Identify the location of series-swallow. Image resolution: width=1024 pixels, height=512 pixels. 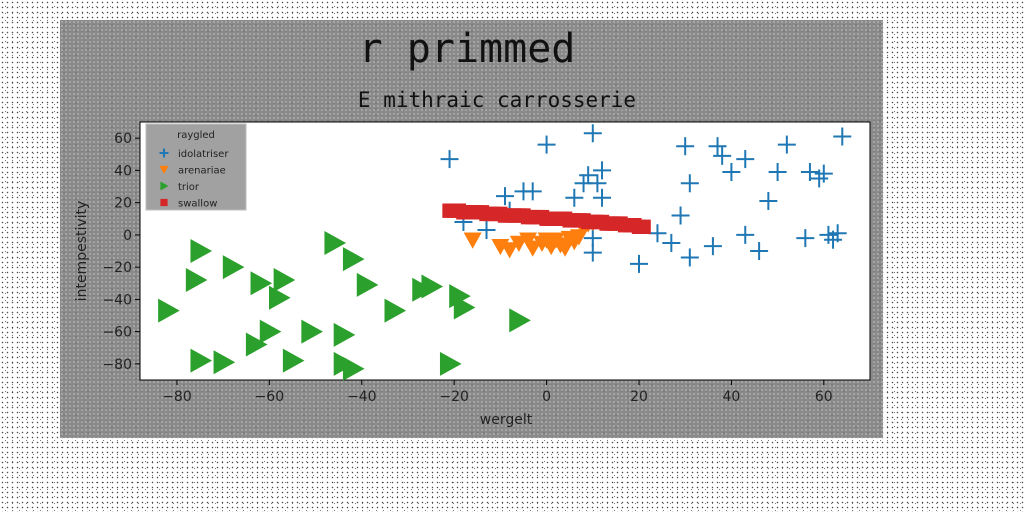
(546, 219).